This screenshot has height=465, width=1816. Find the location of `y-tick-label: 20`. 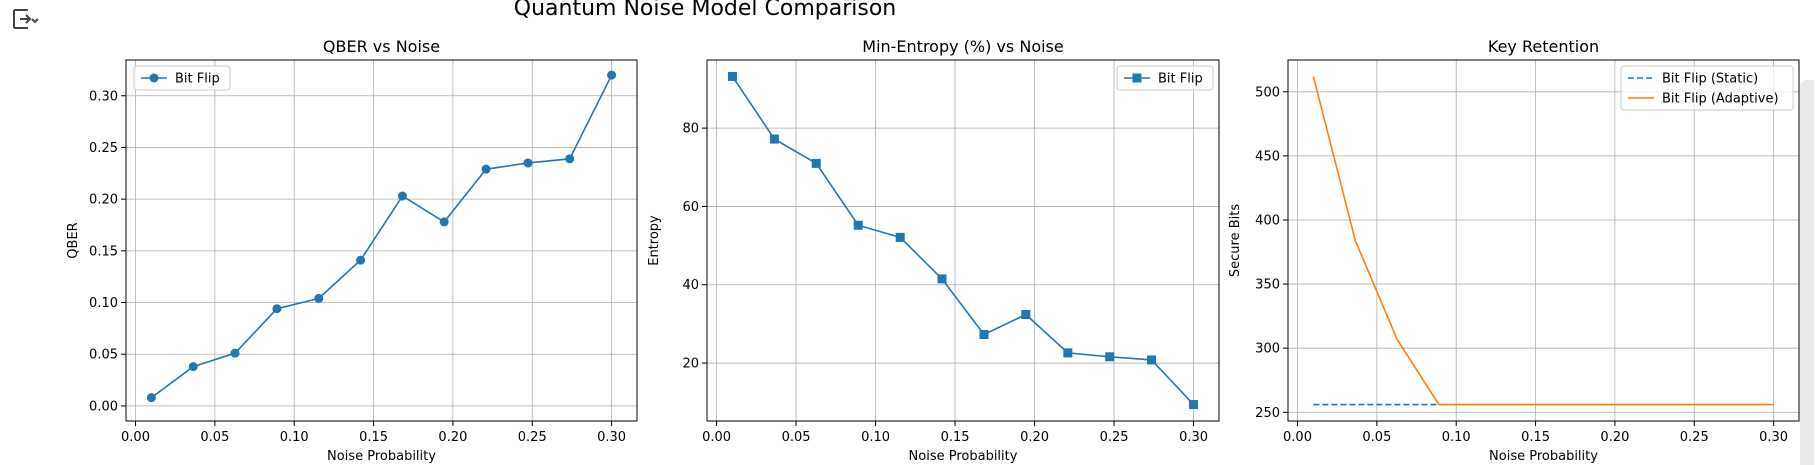

y-tick-label: 20 is located at coordinates (690, 364).